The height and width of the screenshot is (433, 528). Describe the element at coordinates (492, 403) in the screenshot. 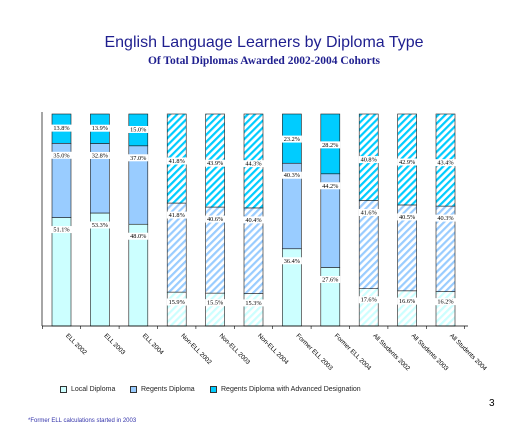

I see `page-number: 3` at that location.